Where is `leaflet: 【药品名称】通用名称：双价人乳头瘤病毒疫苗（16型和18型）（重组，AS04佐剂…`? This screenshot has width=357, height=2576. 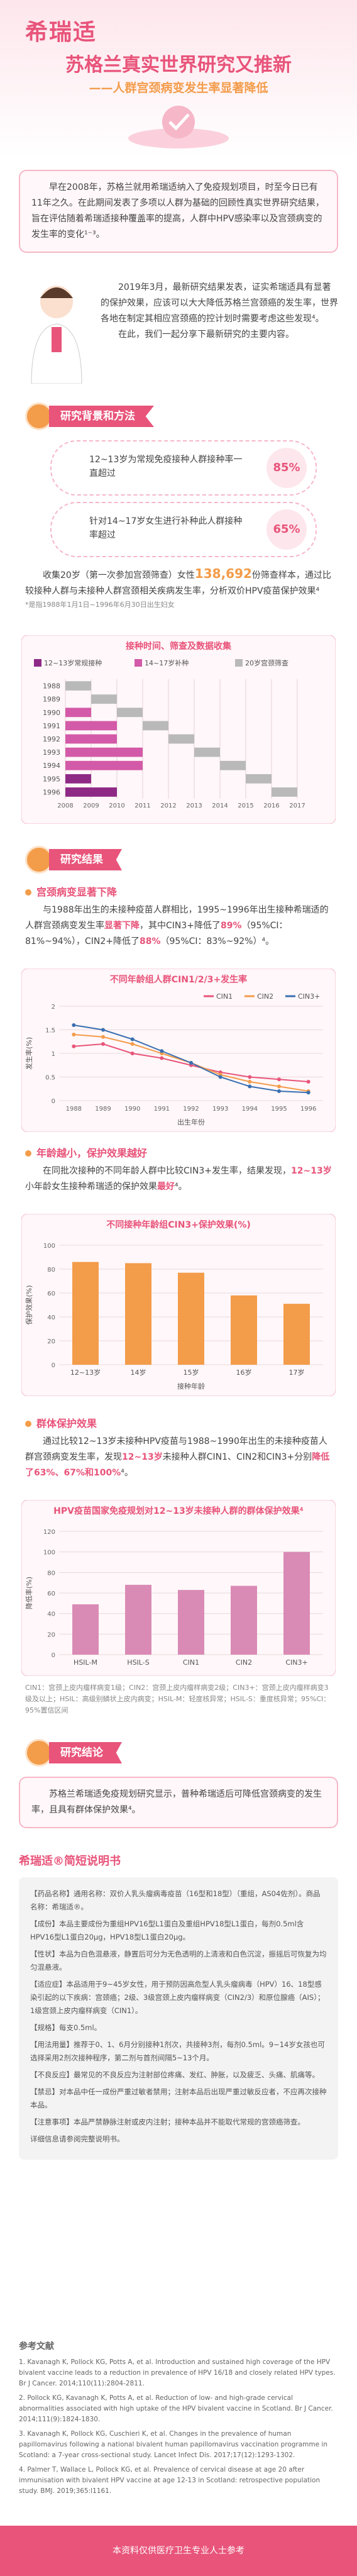 leaflet: 【药品名称】通用名称：双价人乳头瘤病毒疫苗（16型和18型）（重组，AS04佐剂… is located at coordinates (178, 2018).